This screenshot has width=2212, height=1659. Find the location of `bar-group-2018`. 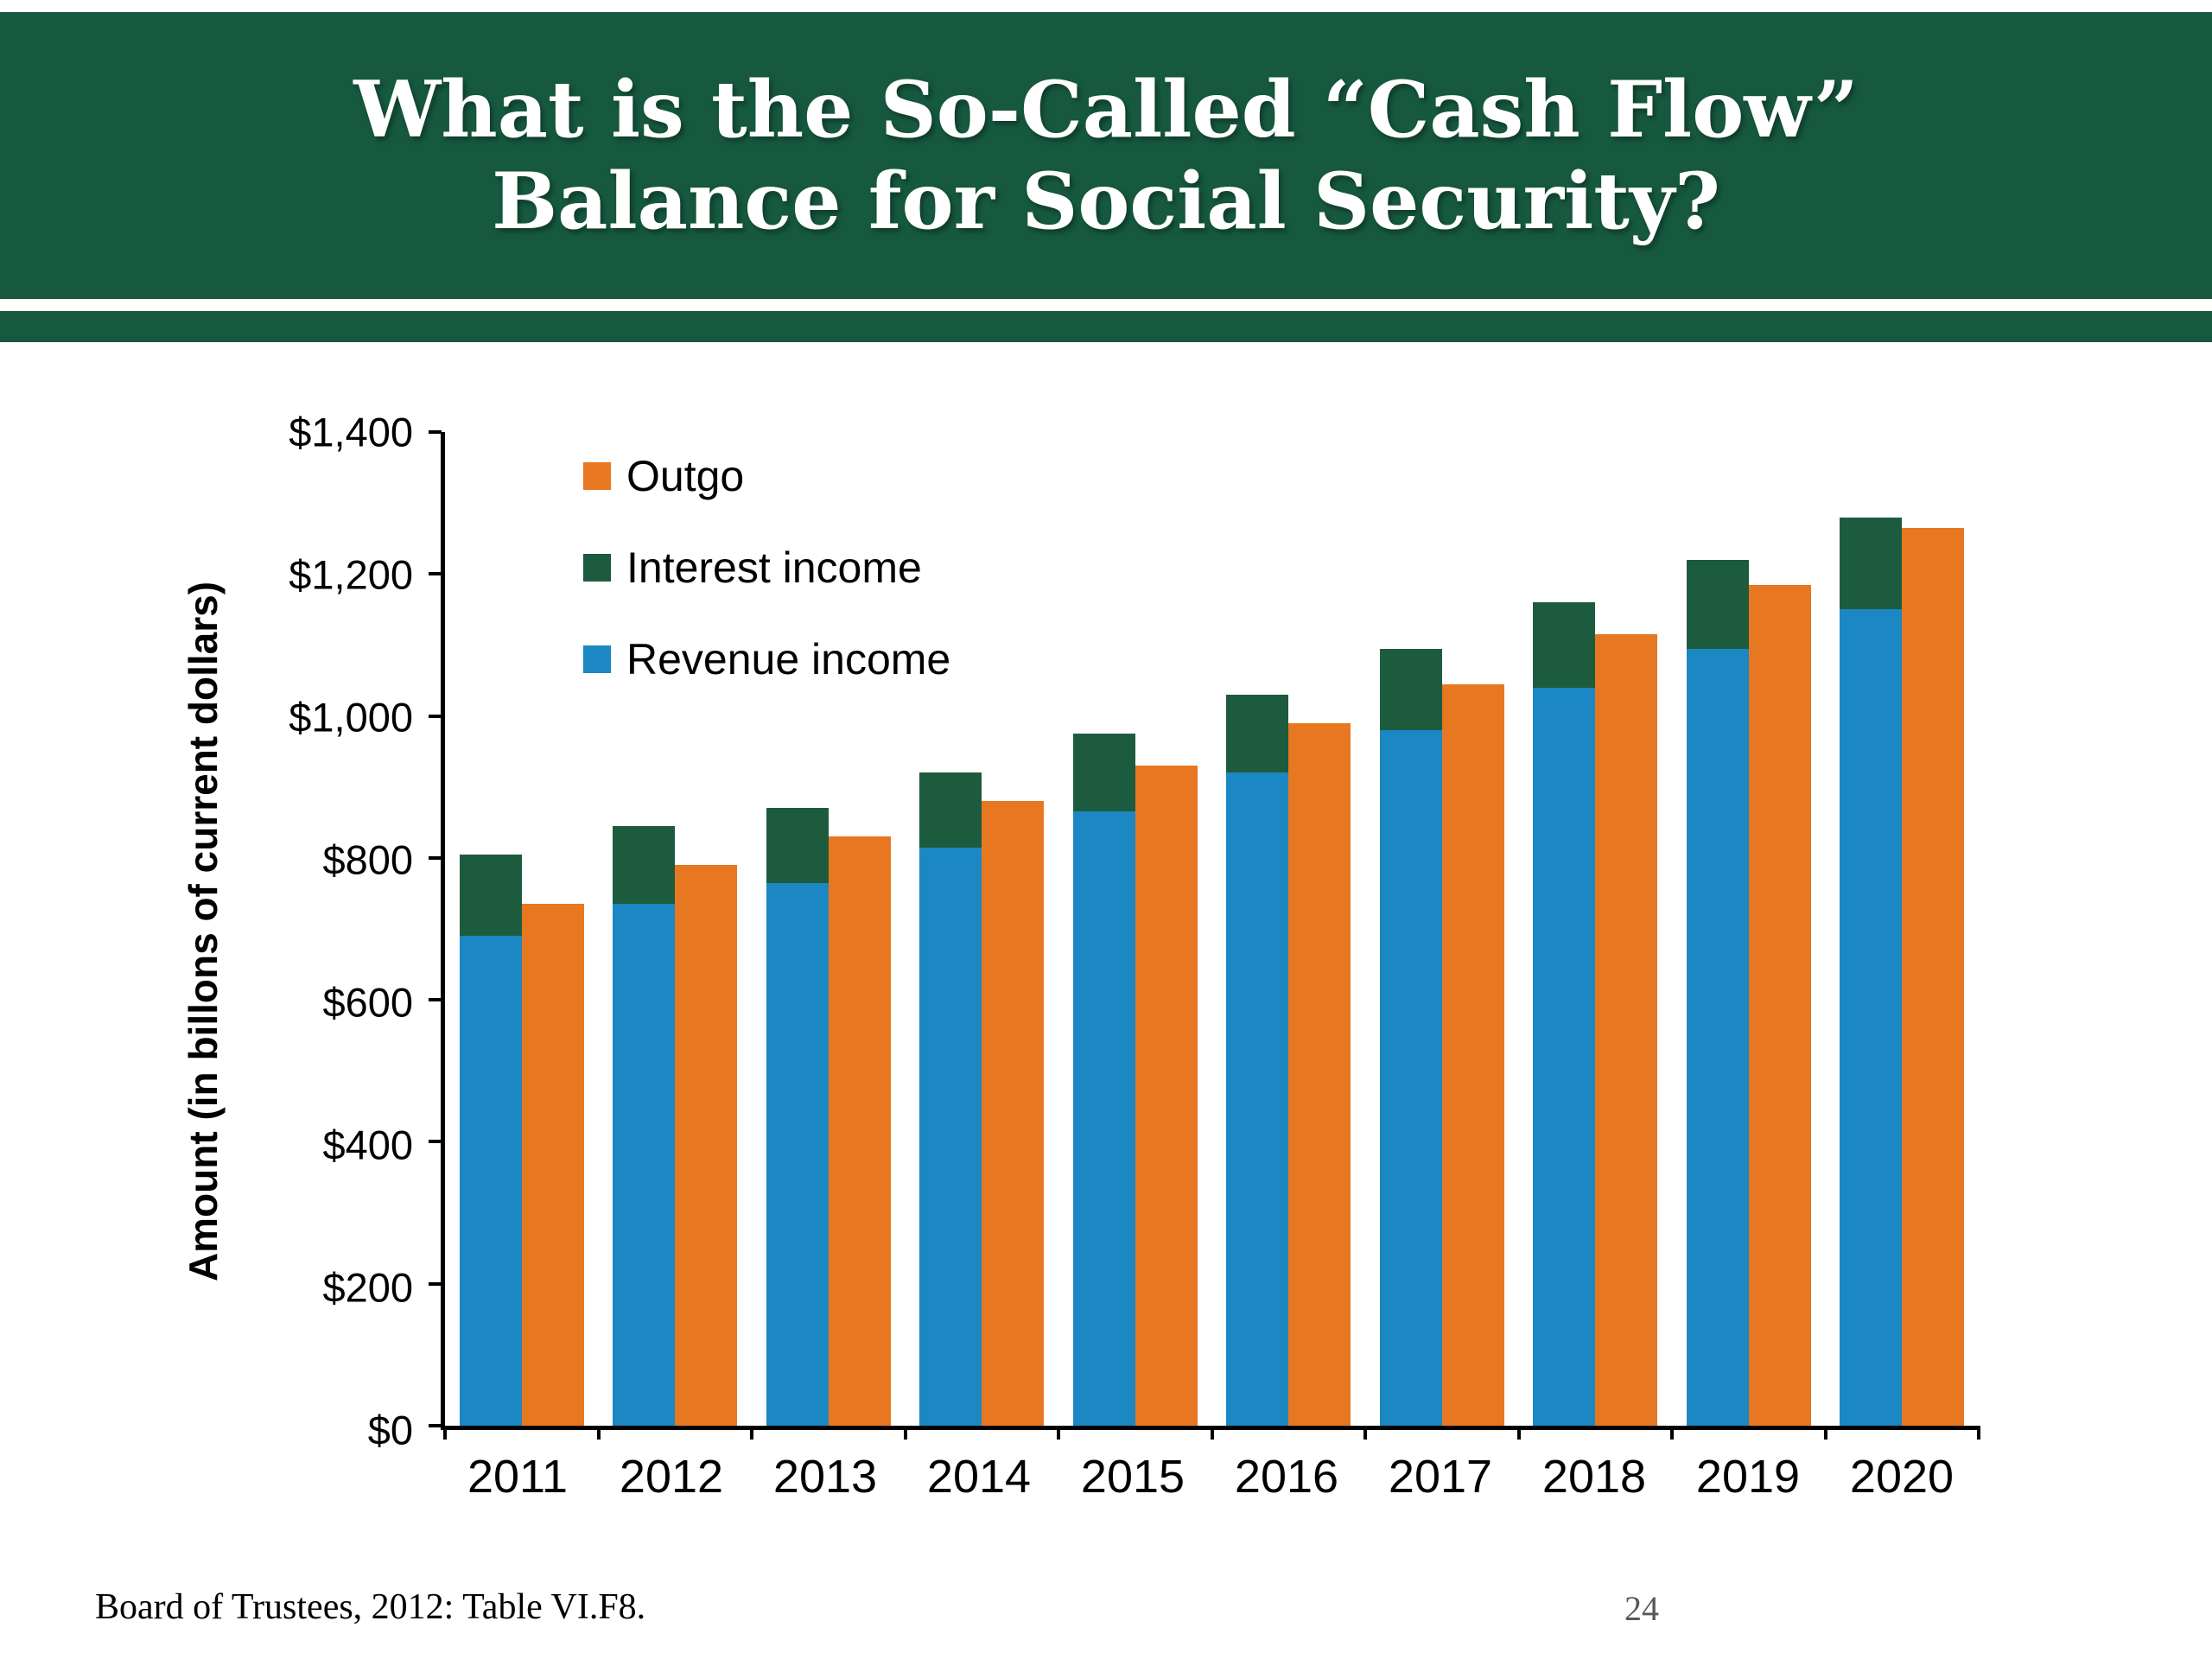

bar-group-2018 is located at coordinates (1596, 929).